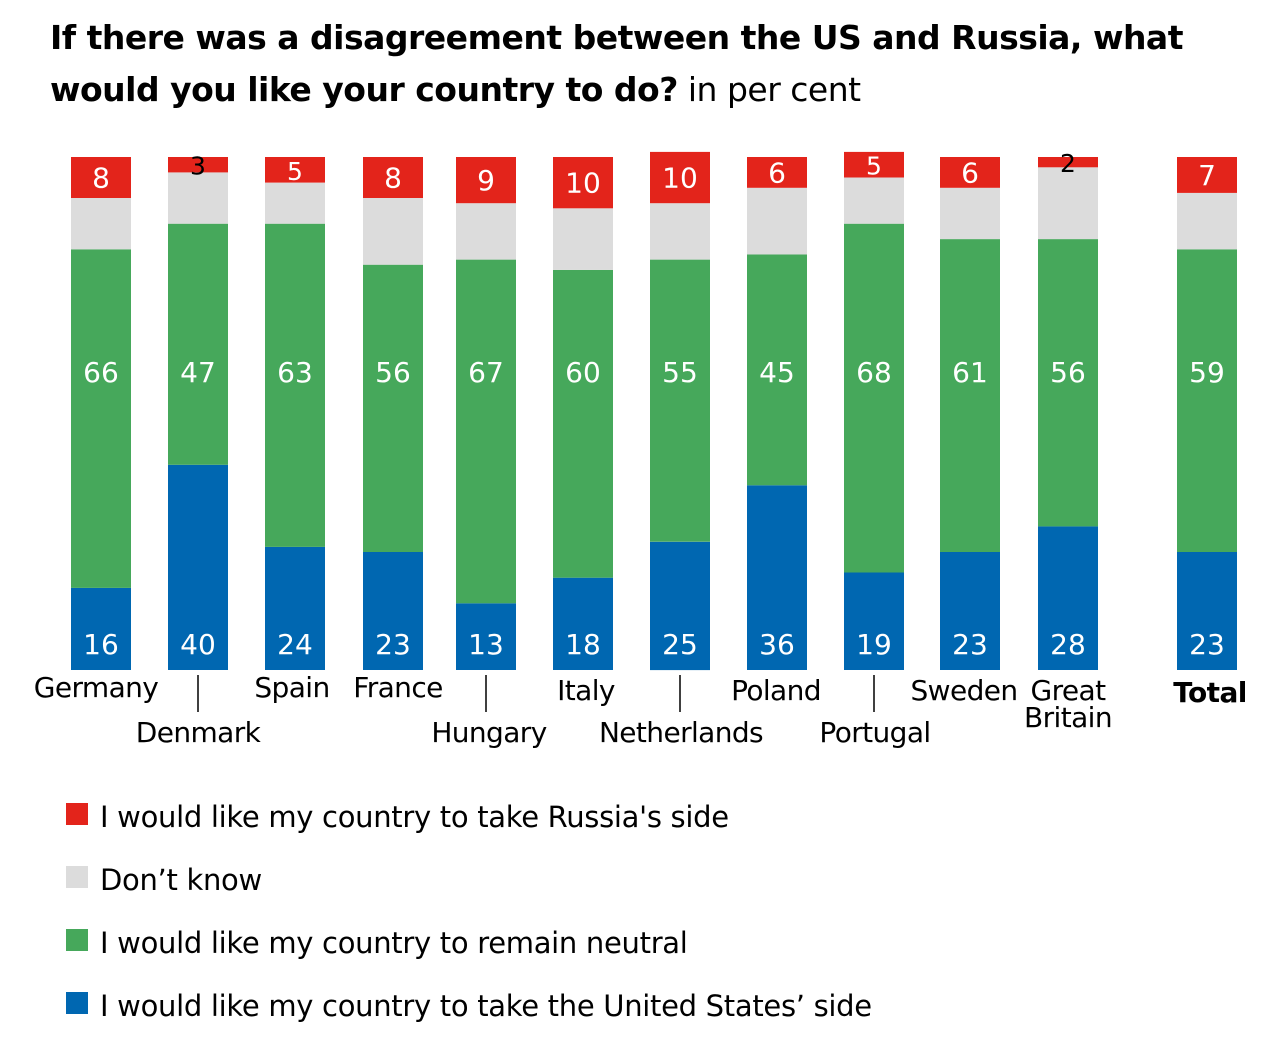 The height and width of the screenshot is (1037, 1264). I want to click on legend-label-dont_know: Don’t know, so click(181, 879).